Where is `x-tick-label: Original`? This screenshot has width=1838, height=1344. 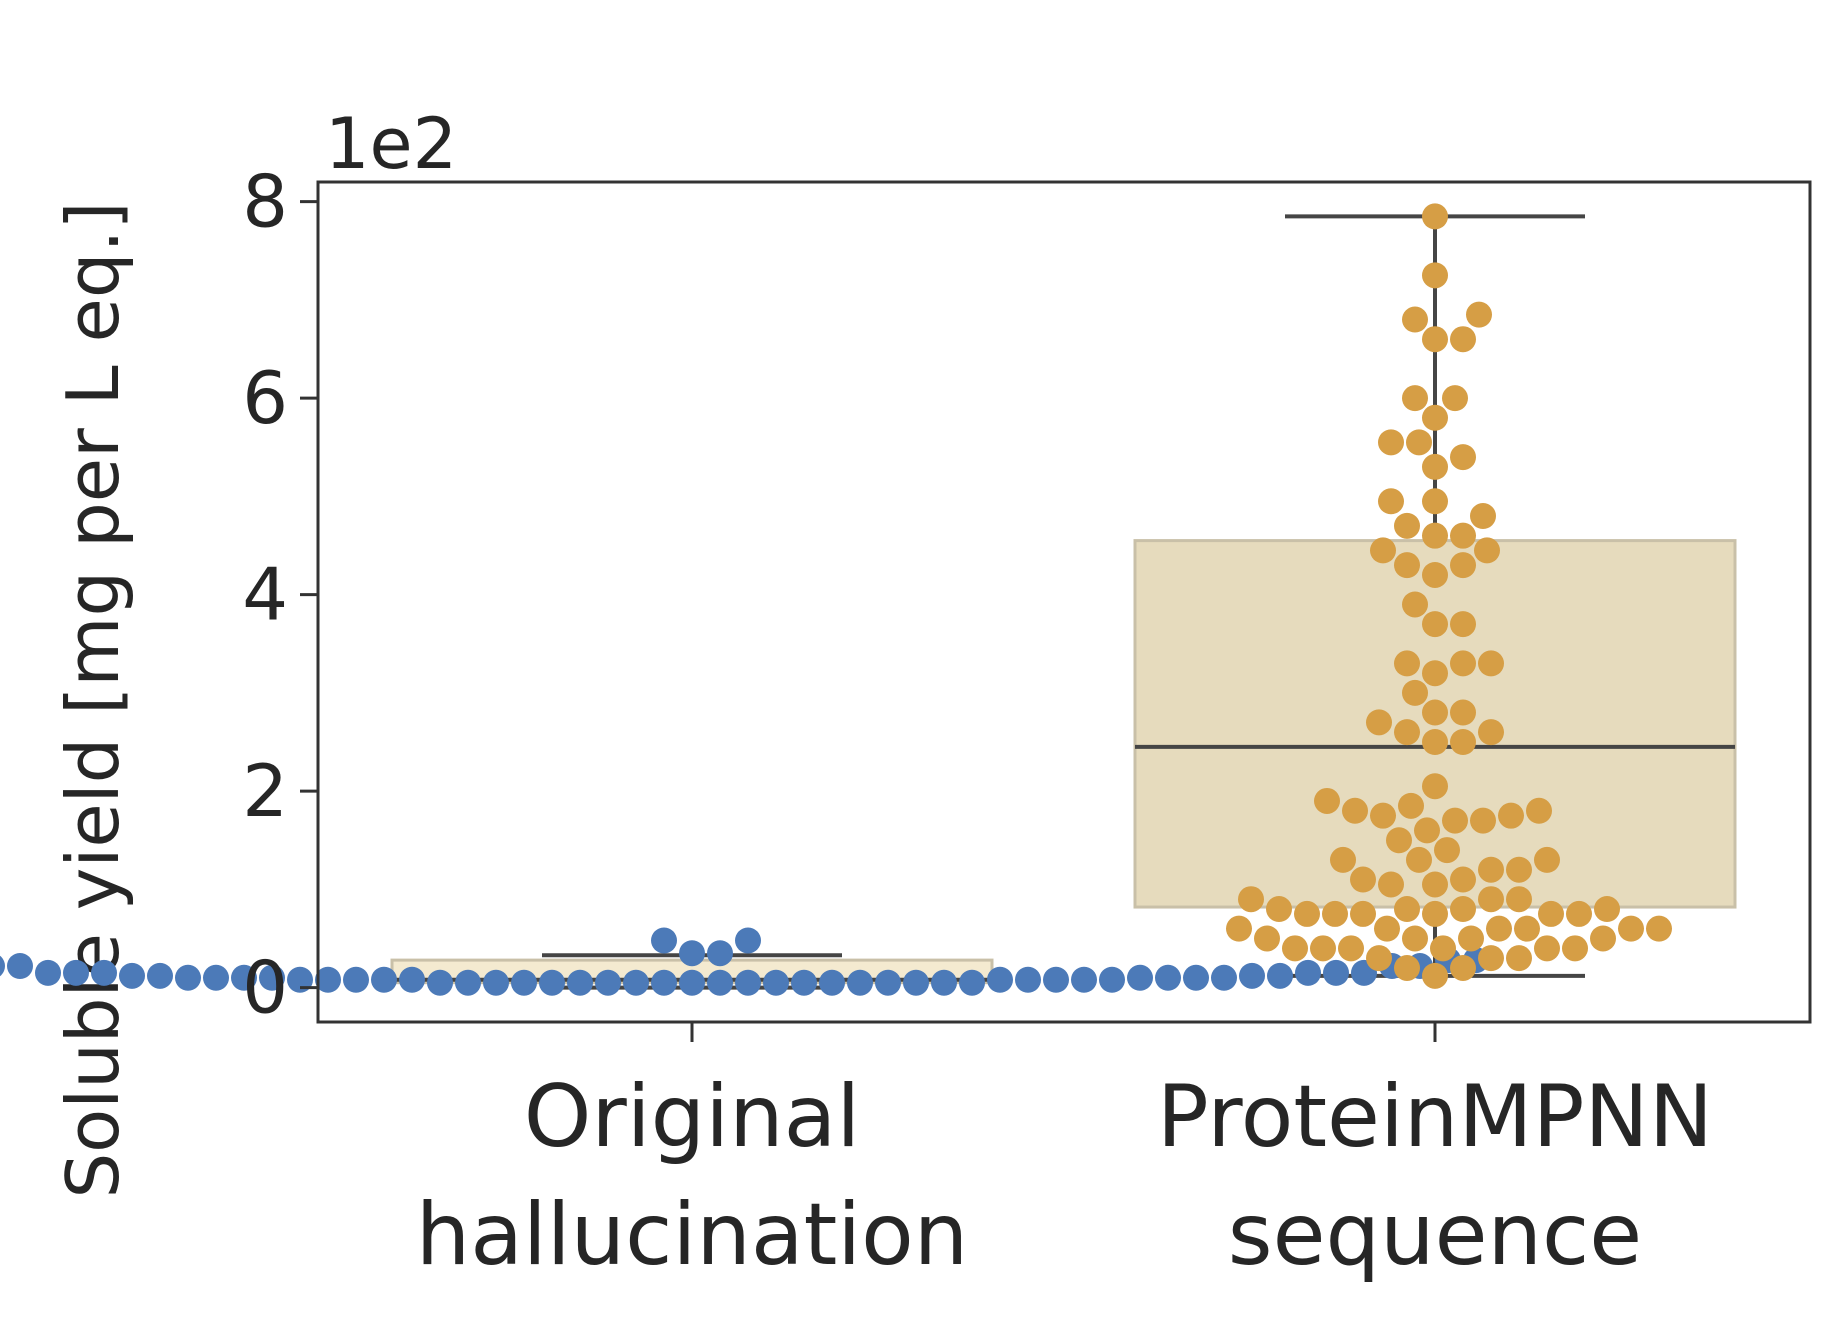 x-tick-label: Original is located at coordinates (692, 1117).